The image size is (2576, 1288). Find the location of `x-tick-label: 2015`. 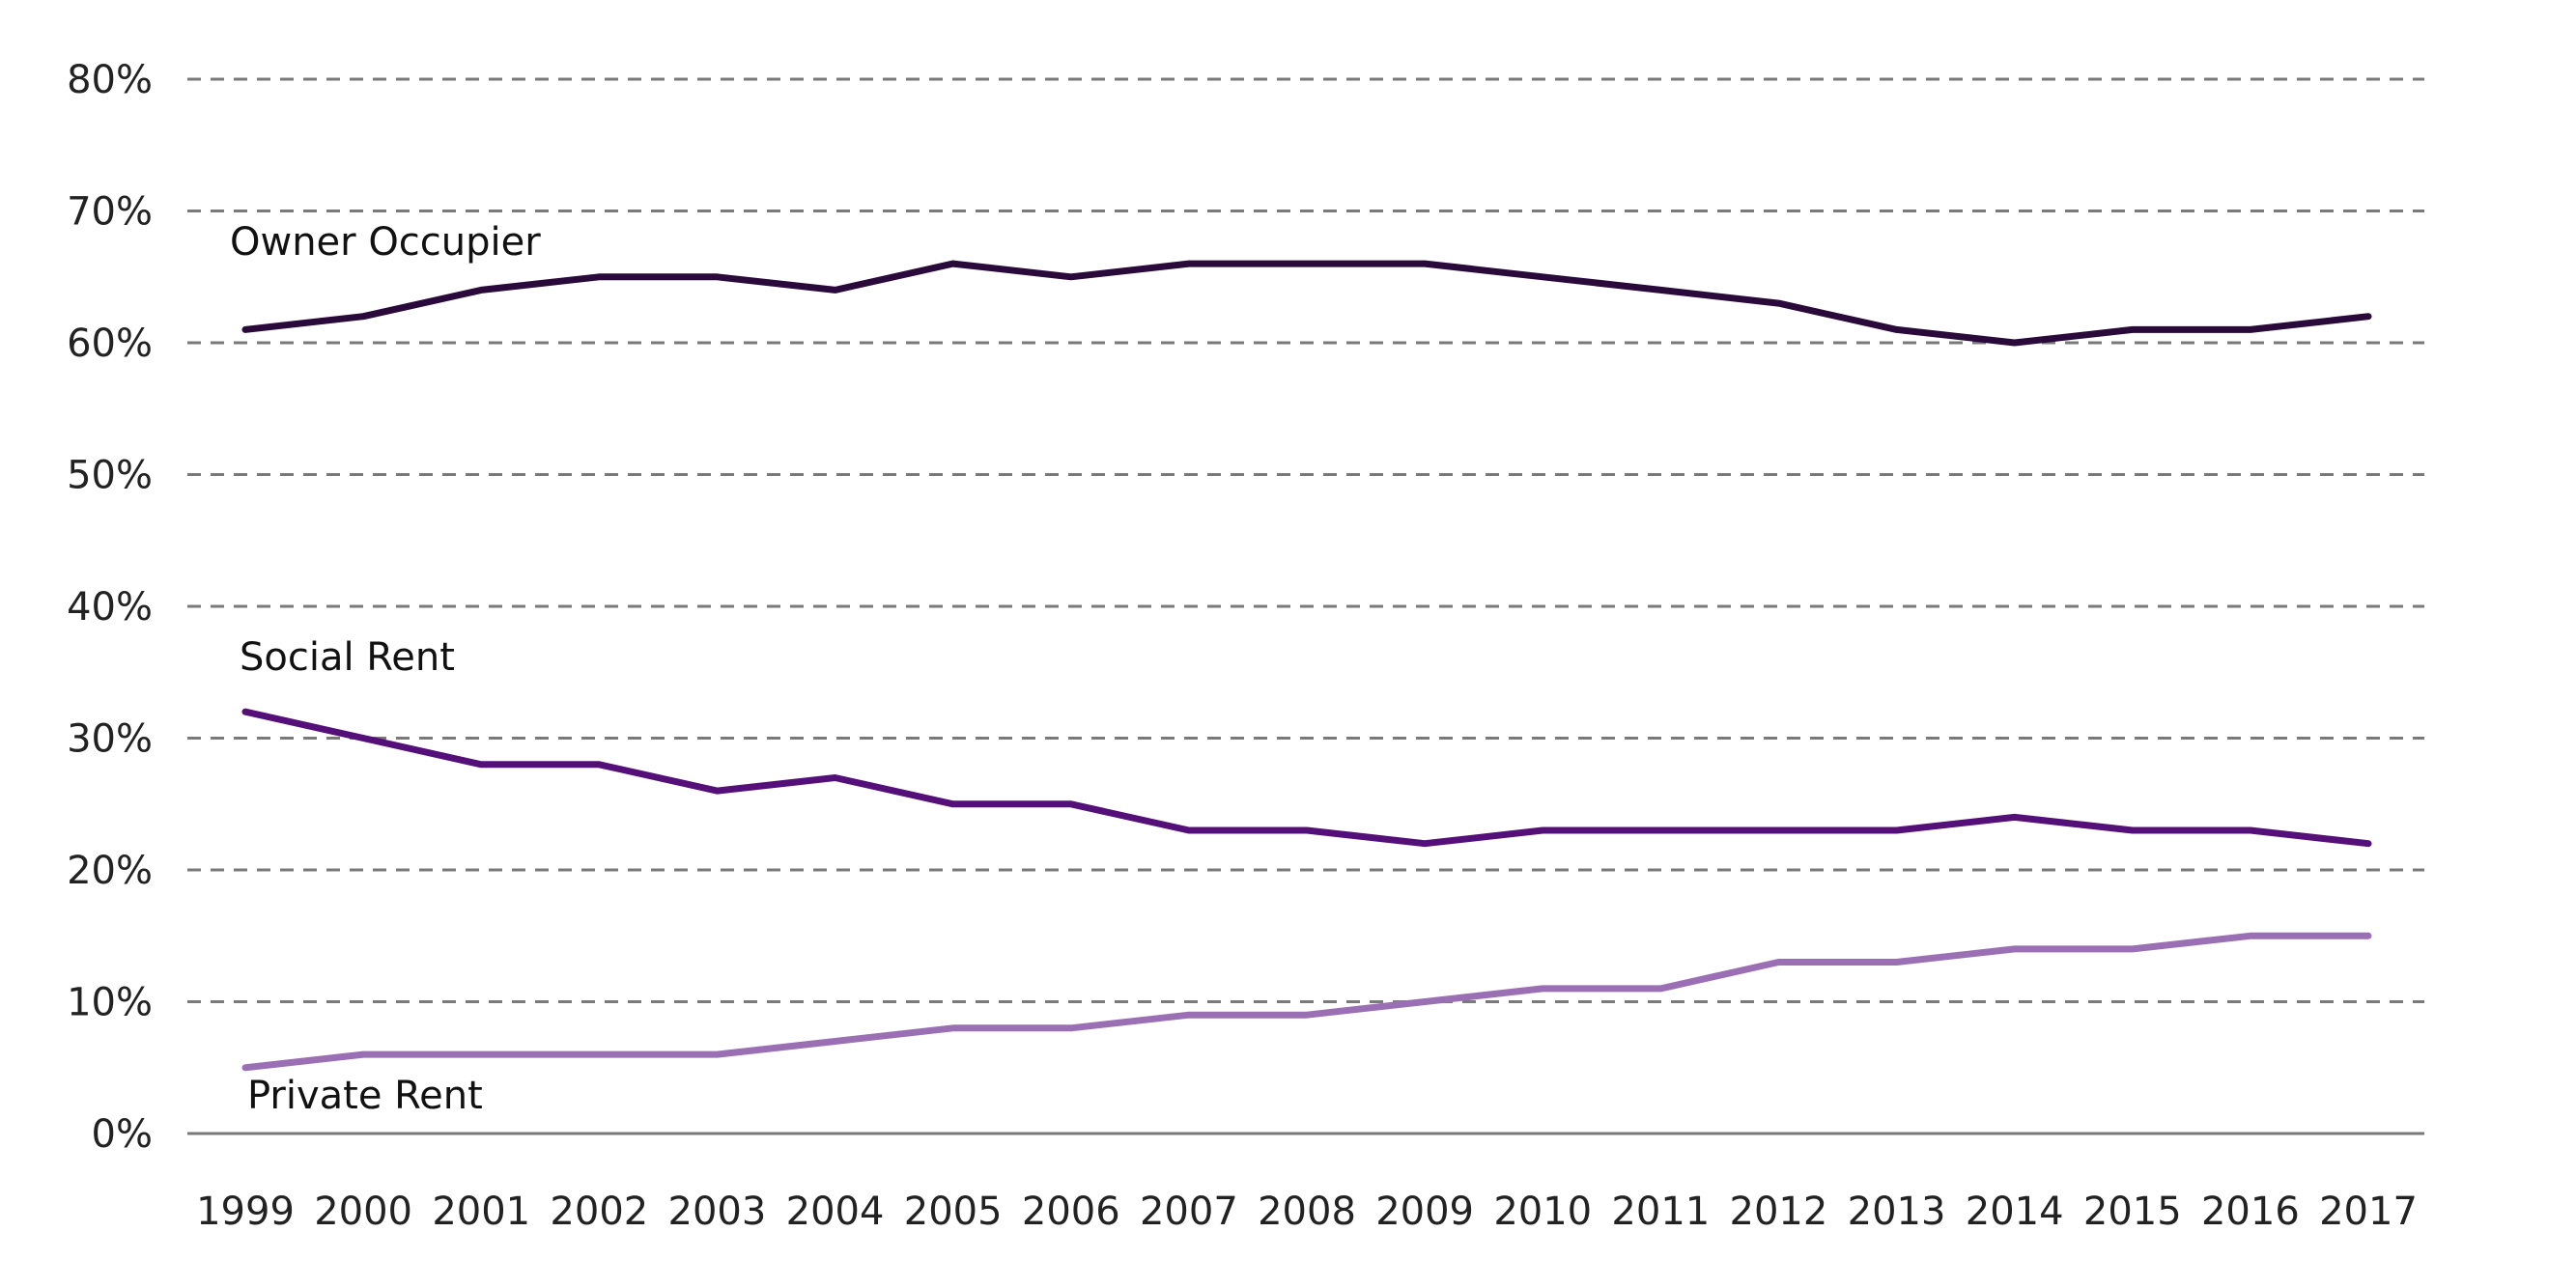

x-tick-label: 2015 is located at coordinates (2132, 1212).